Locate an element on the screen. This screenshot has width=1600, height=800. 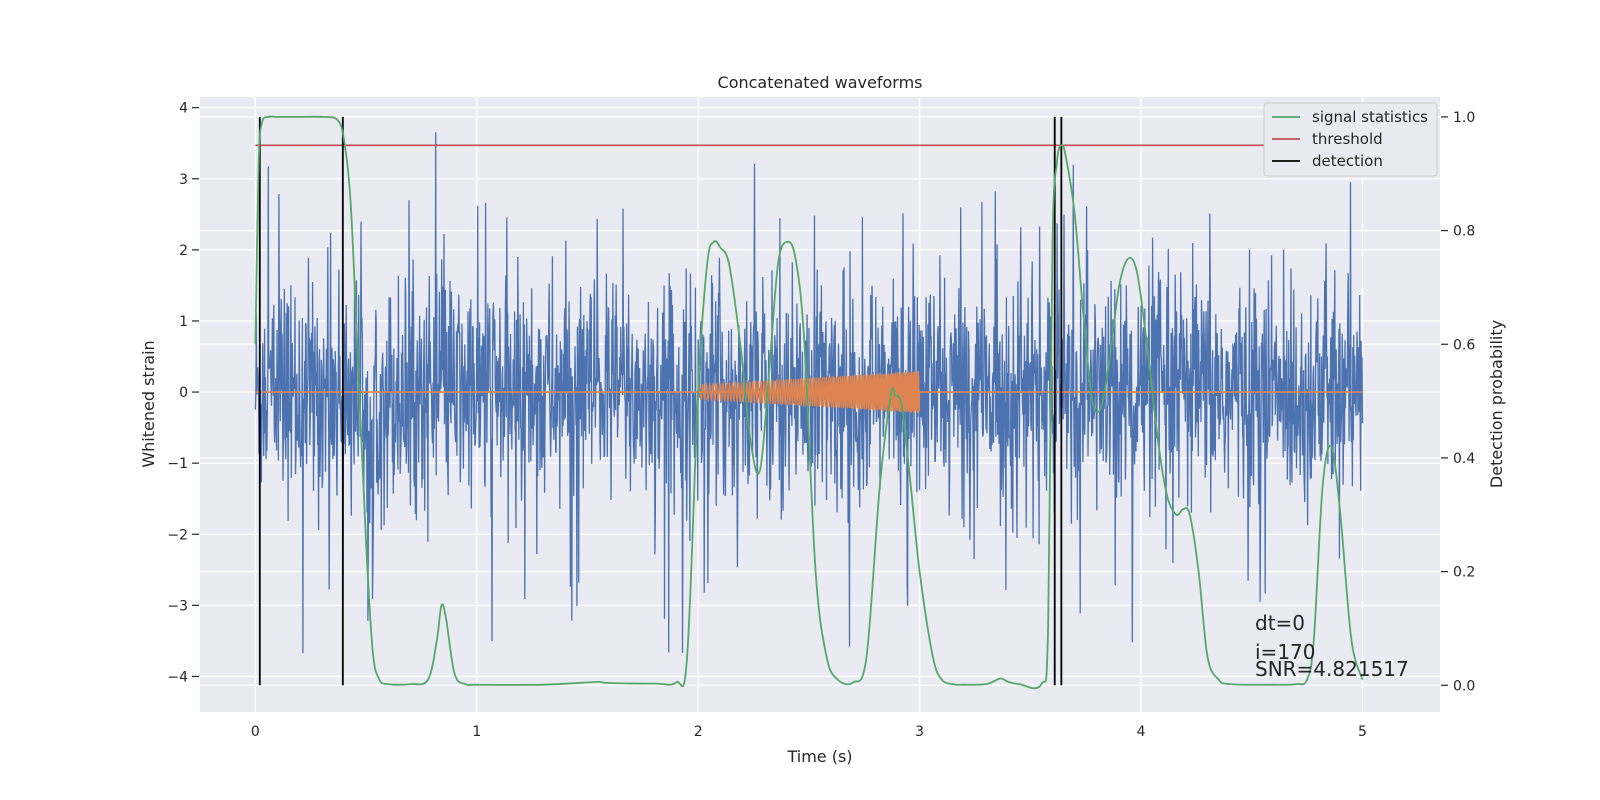
y2-tick-label: 0.6 is located at coordinates (1464, 345).